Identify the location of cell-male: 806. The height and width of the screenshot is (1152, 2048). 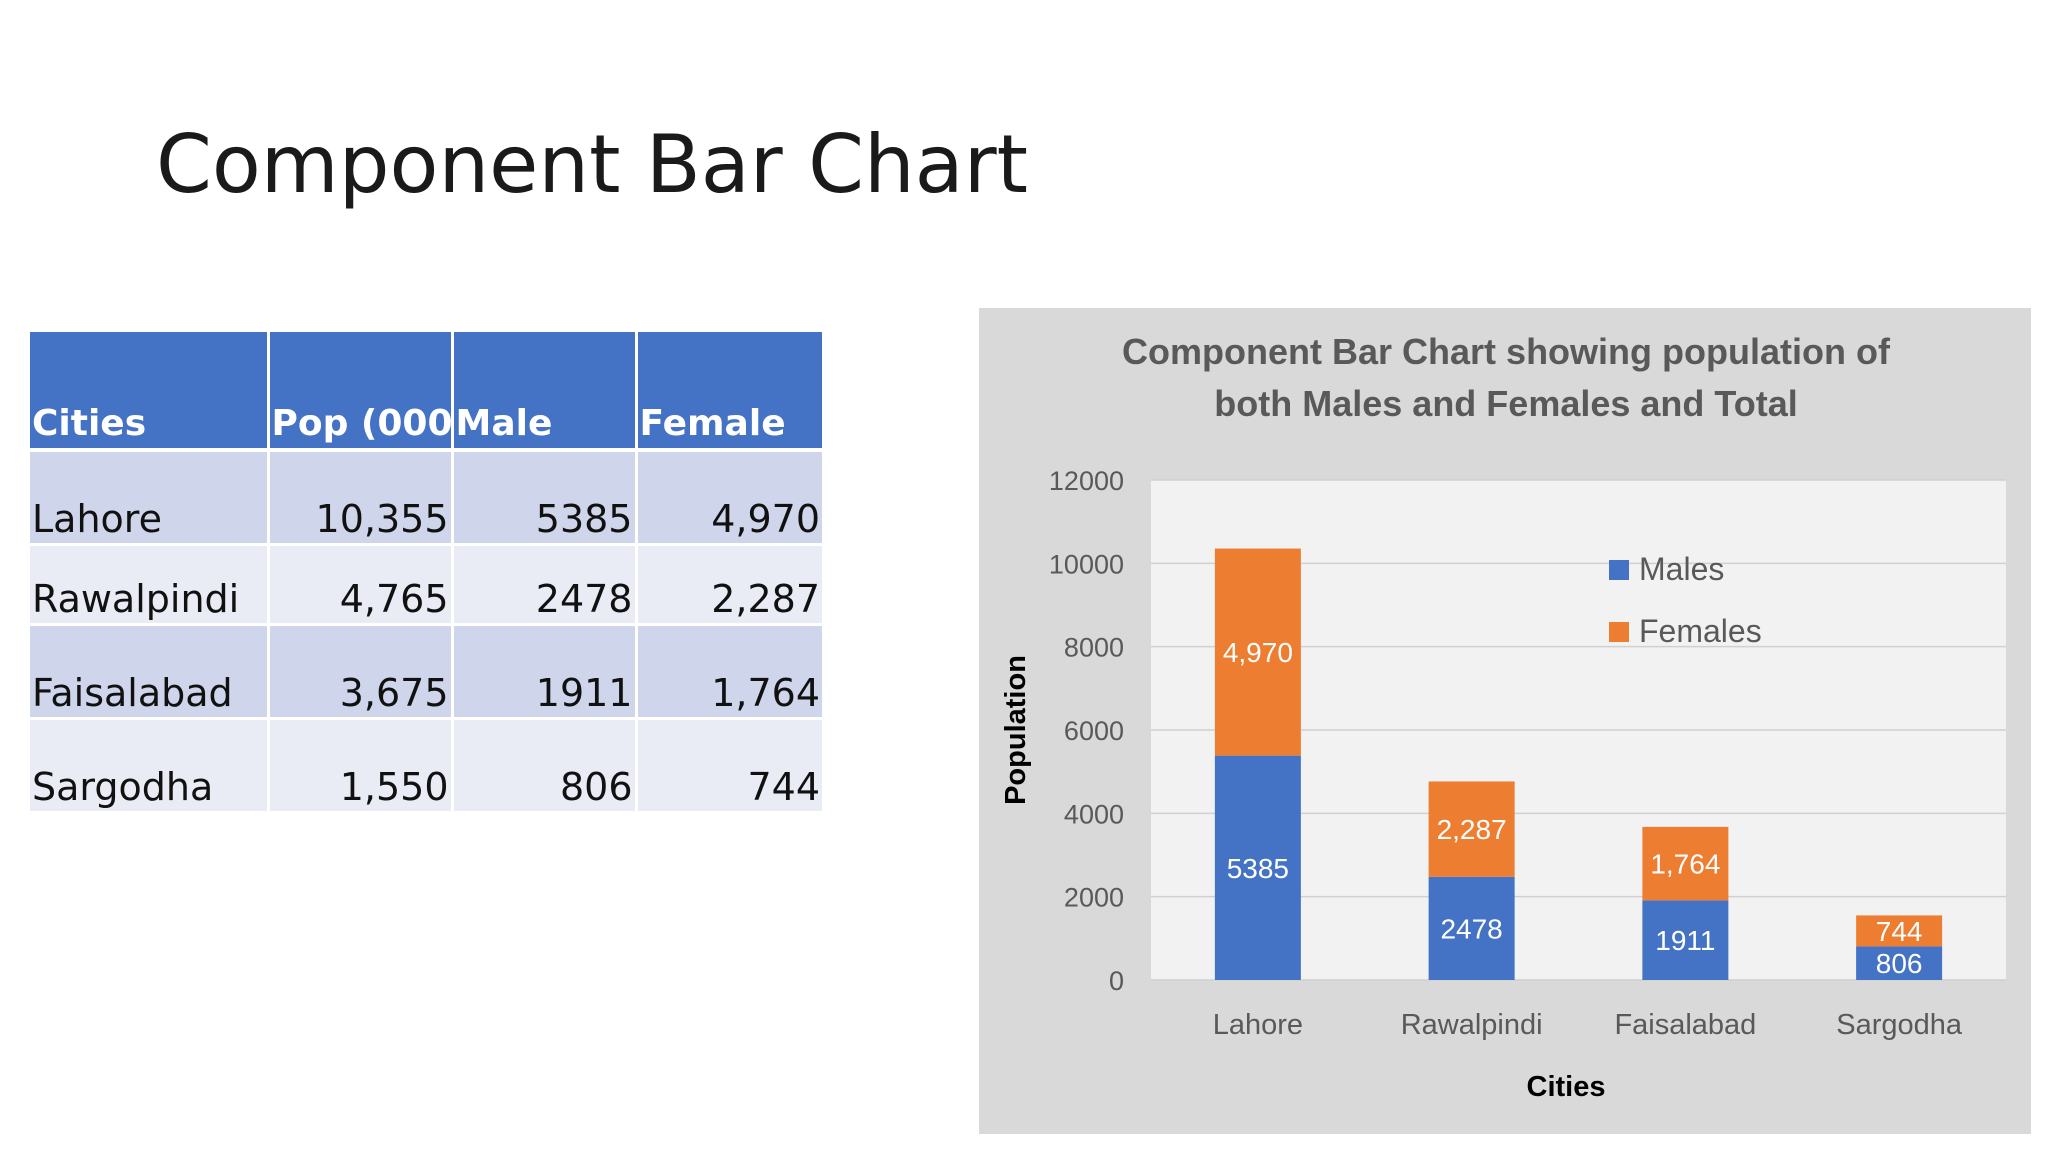
(545, 766).